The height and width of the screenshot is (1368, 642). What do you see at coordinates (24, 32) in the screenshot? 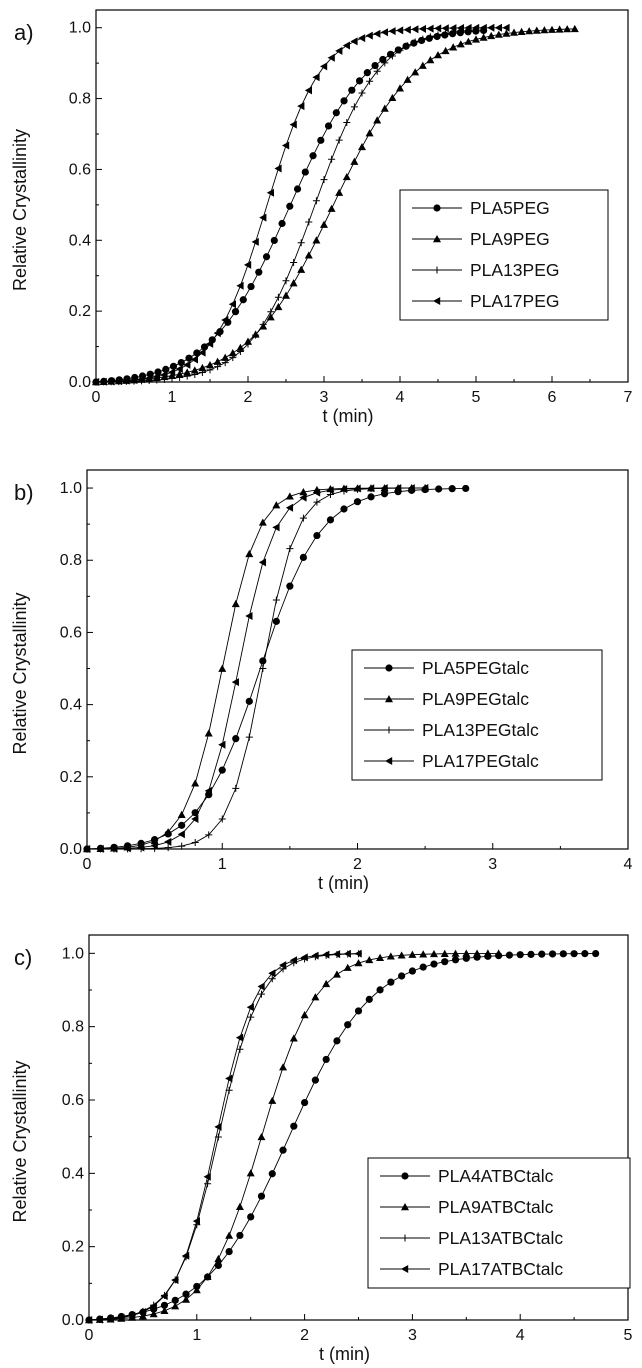
I see `panel-label: a)` at bounding box center [24, 32].